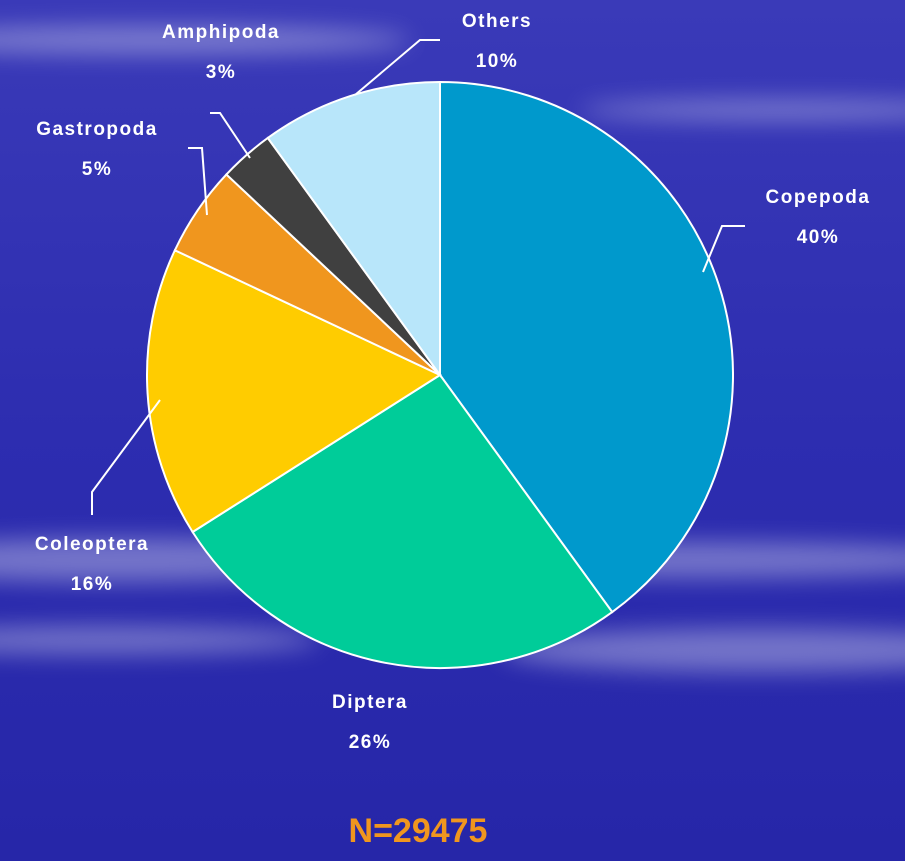  I want to click on slice-value-label: 10%, so click(497, 61).